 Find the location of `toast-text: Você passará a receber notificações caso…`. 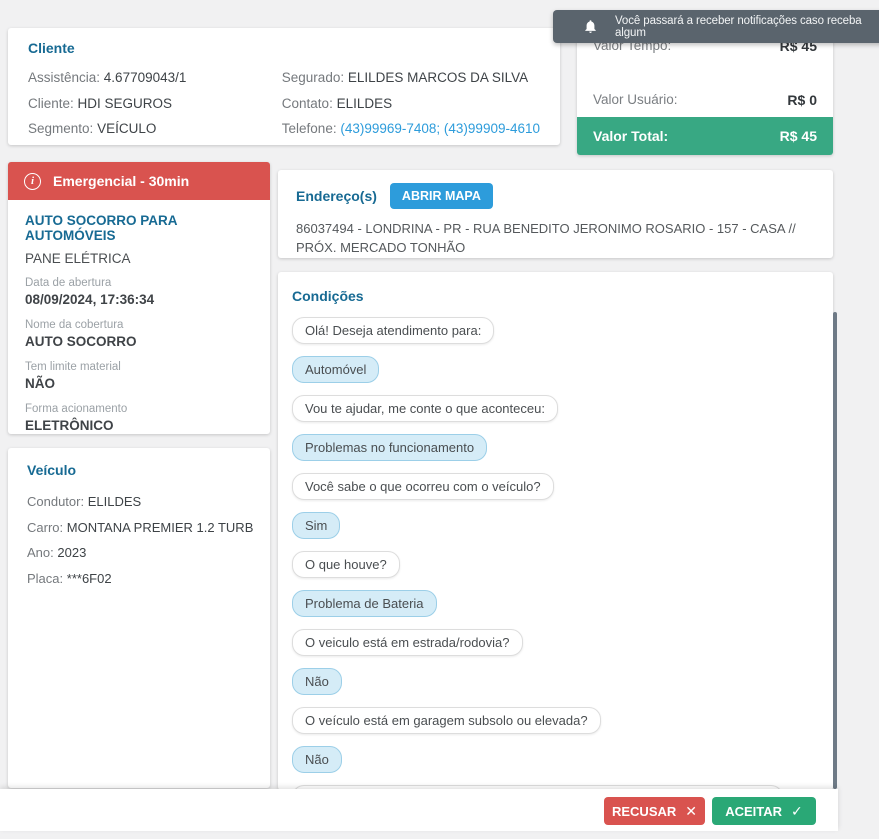

toast-text: Você passará a receber notificações caso… is located at coordinates (738, 26).